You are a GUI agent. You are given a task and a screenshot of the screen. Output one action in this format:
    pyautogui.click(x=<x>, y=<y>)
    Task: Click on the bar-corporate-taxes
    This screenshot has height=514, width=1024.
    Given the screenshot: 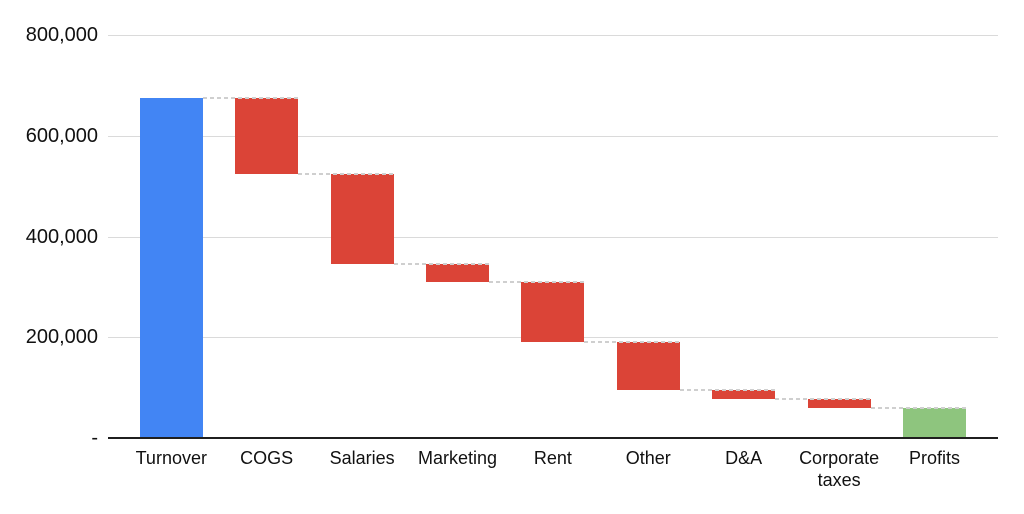 What is the action you would take?
    pyautogui.click(x=839, y=403)
    